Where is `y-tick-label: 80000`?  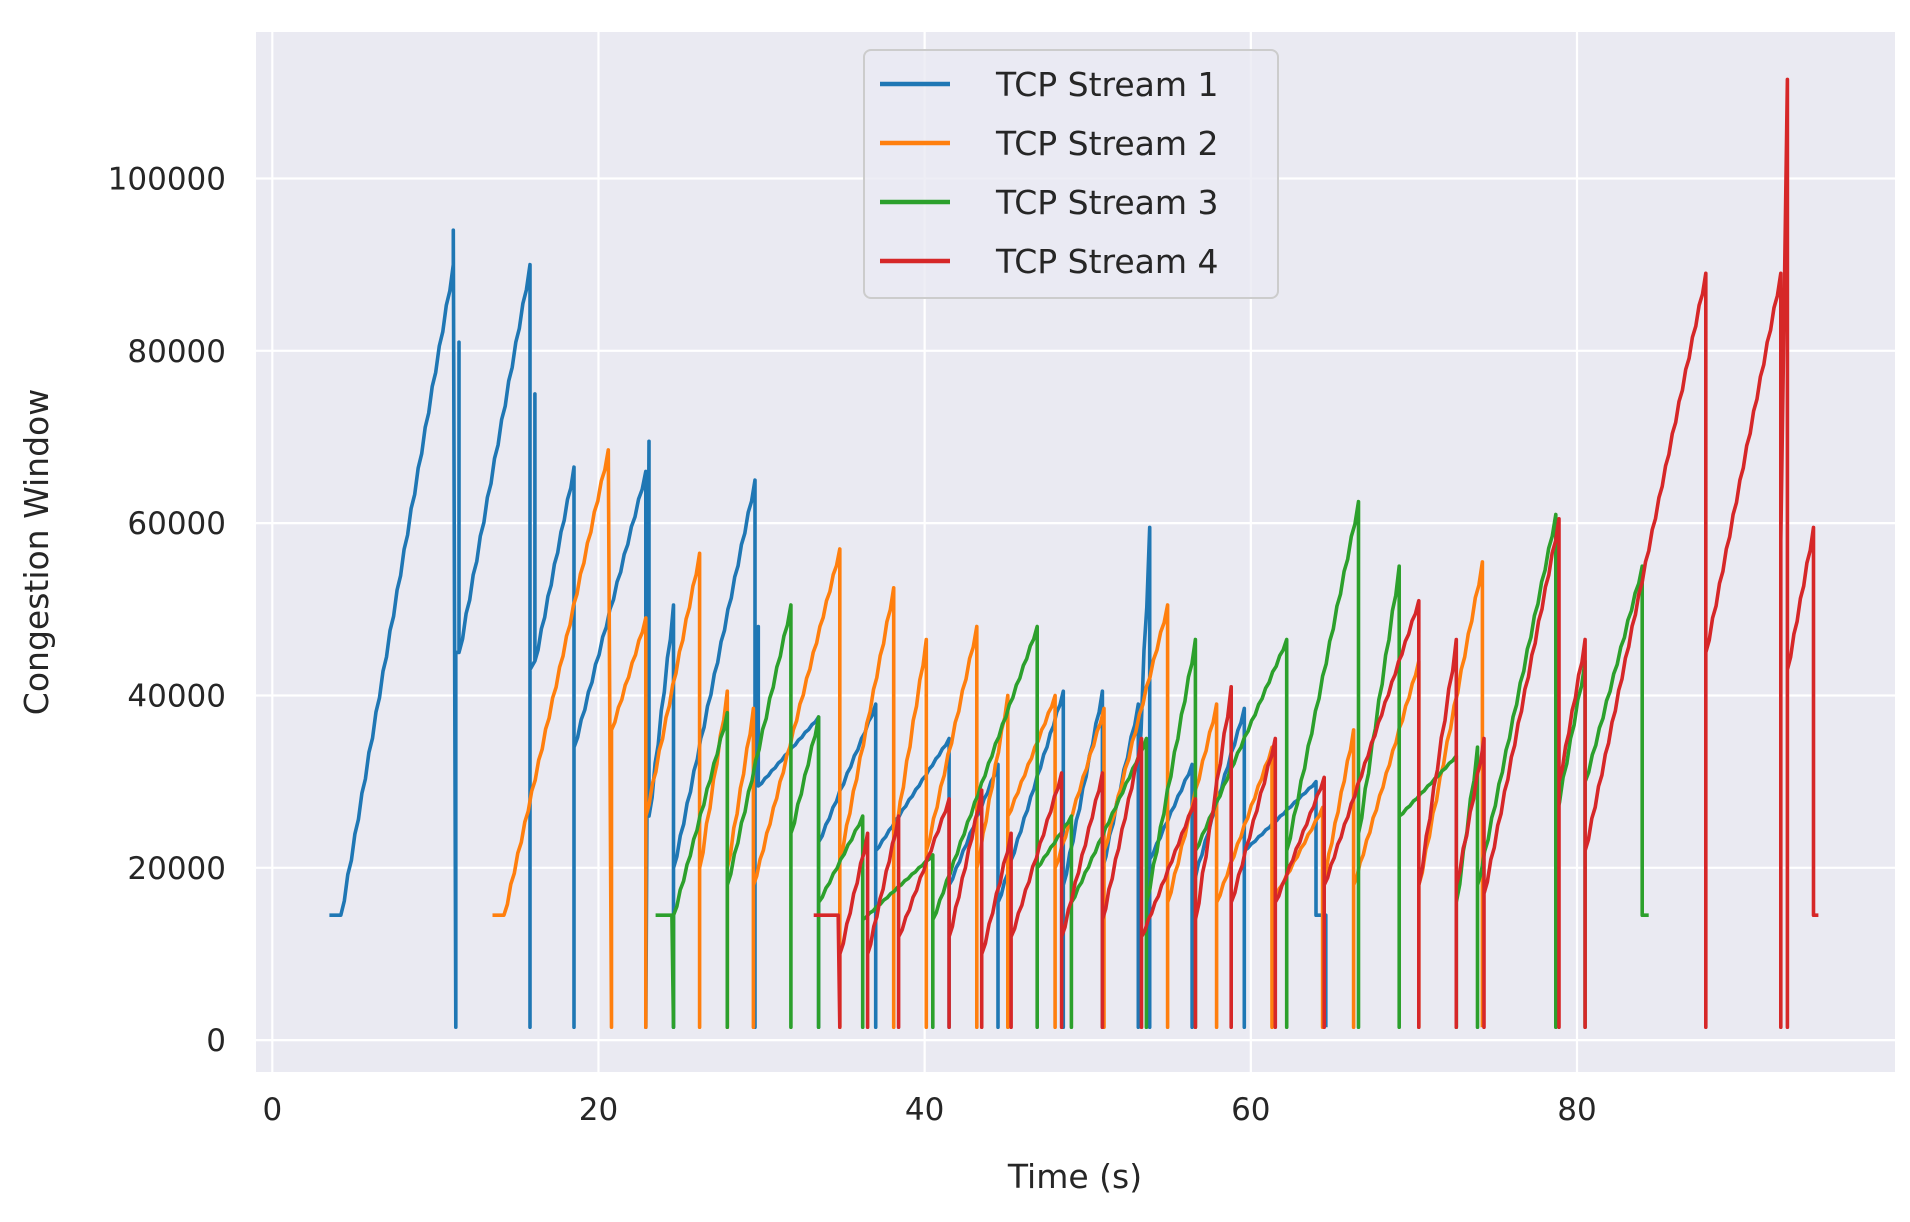
y-tick-label: 80000 is located at coordinates (176, 352).